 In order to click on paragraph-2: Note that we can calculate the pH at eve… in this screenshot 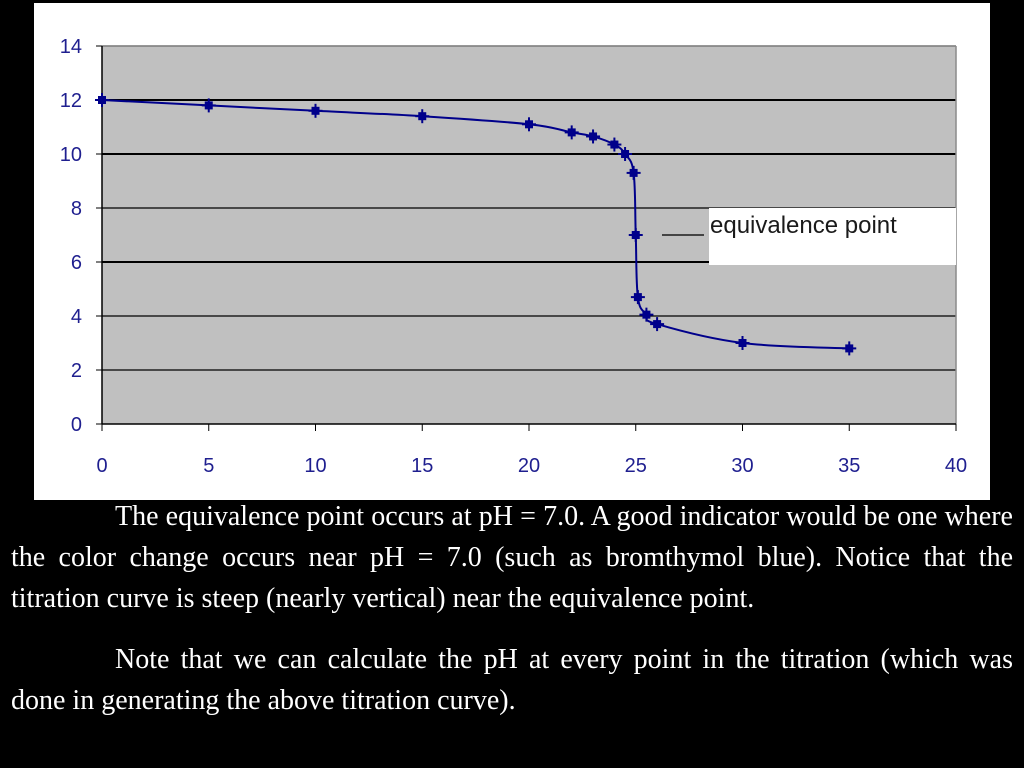, I will do `click(512, 680)`.